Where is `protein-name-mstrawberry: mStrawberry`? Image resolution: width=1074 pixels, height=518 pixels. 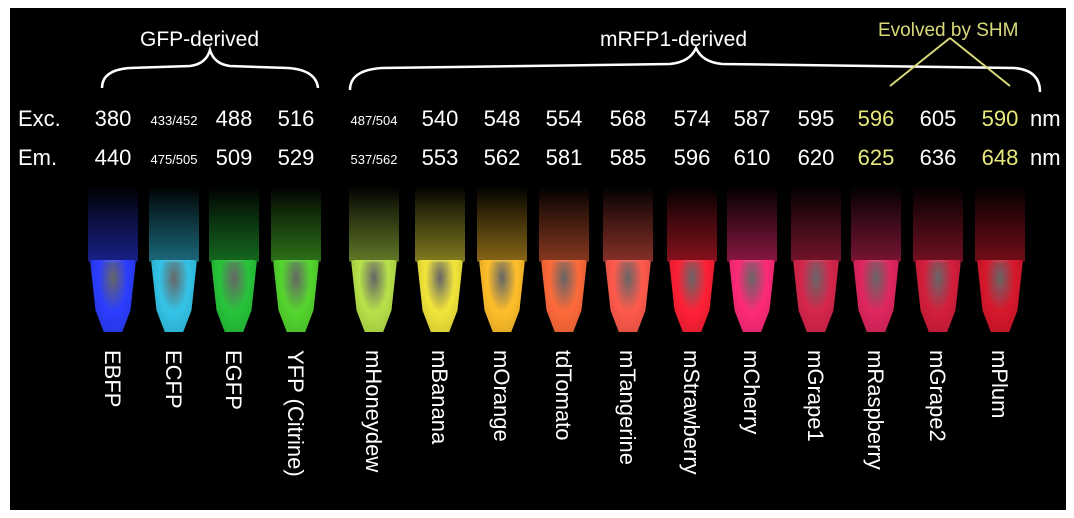 protein-name-mstrawberry: mStrawberry is located at coordinates (691, 412).